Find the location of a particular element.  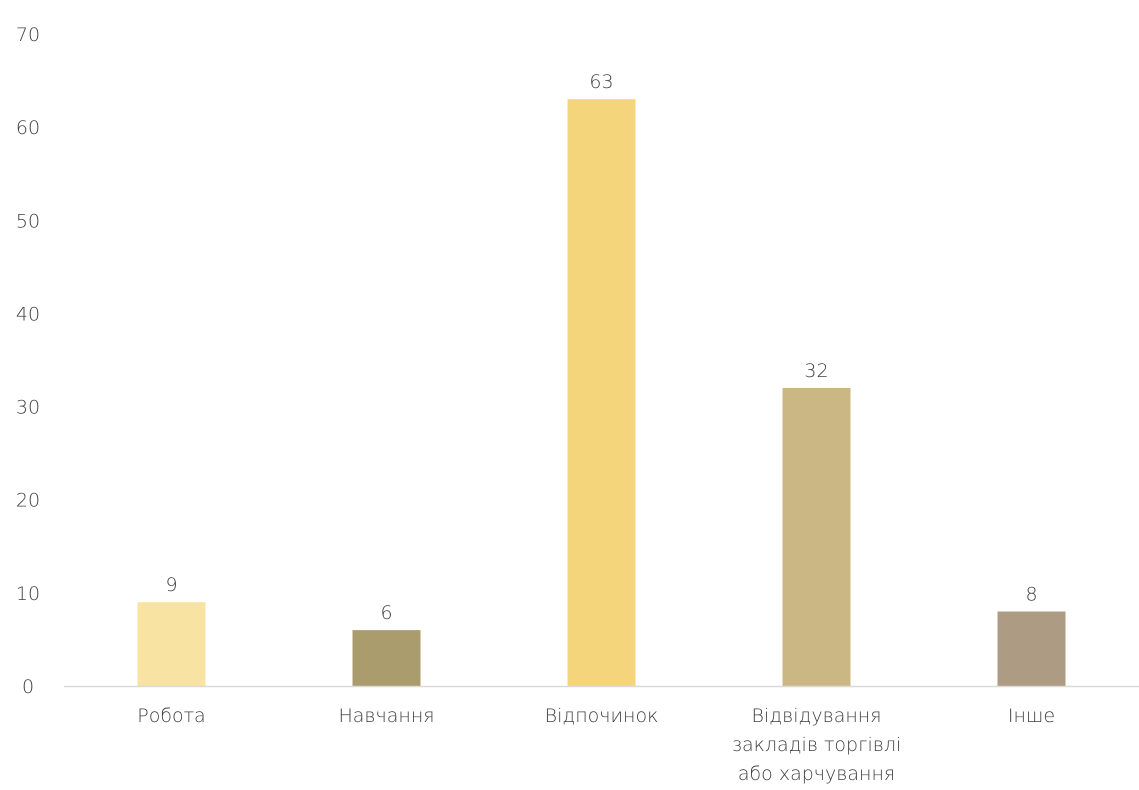

data-label: 63 is located at coordinates (601, 82).